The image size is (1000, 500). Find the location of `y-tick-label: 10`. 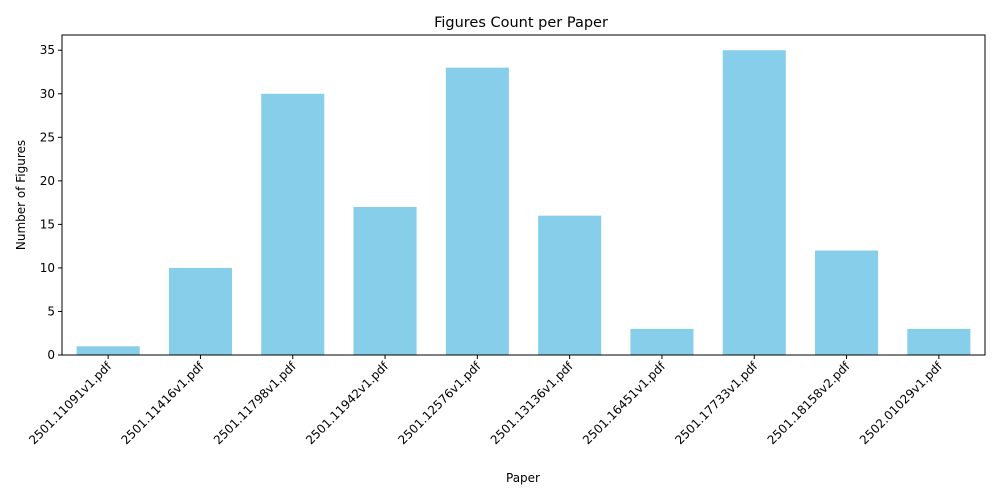

y-tick-label: 10 is located at coordinates (47, 268).